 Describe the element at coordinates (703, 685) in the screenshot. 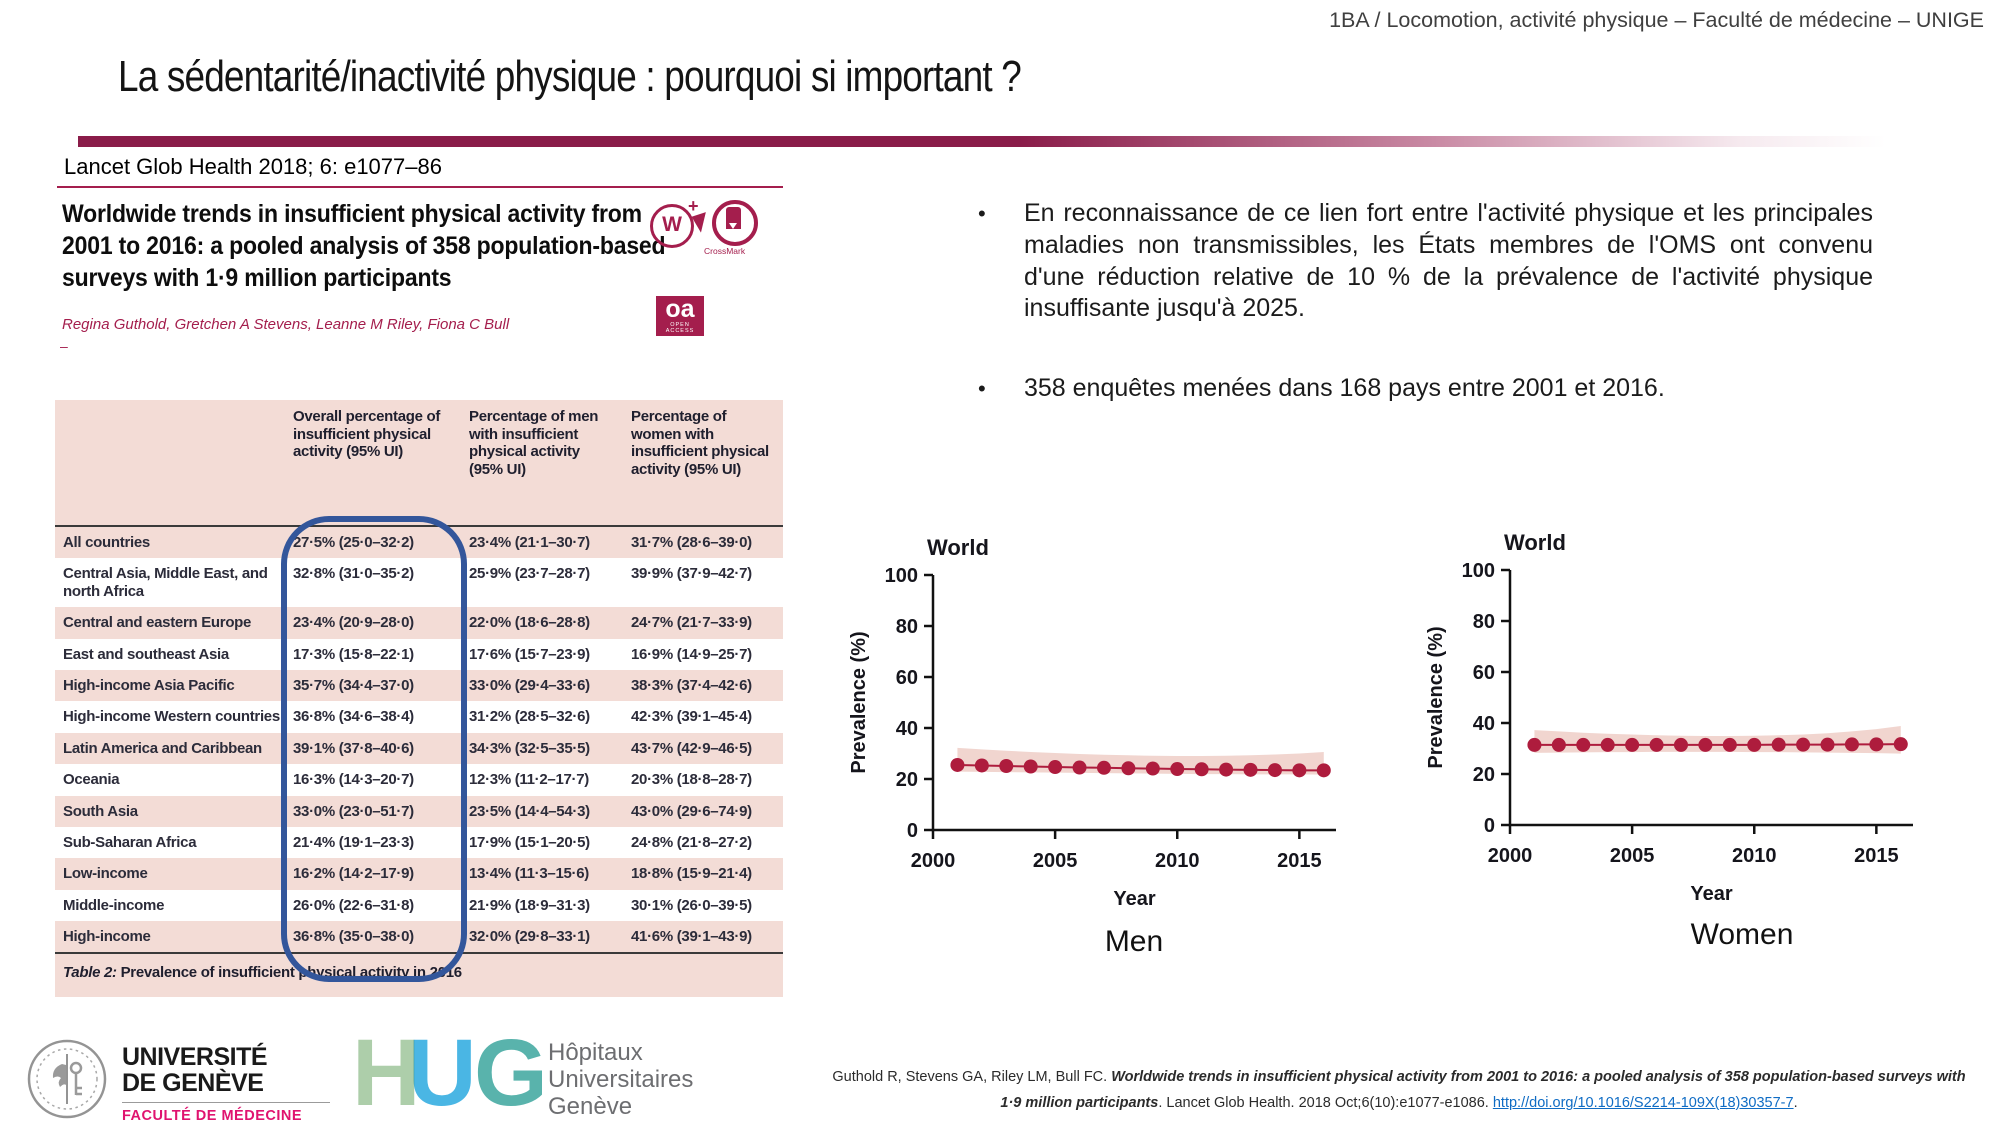

I see `cell-women: 38·3% (37·4–42·6)` at that location.